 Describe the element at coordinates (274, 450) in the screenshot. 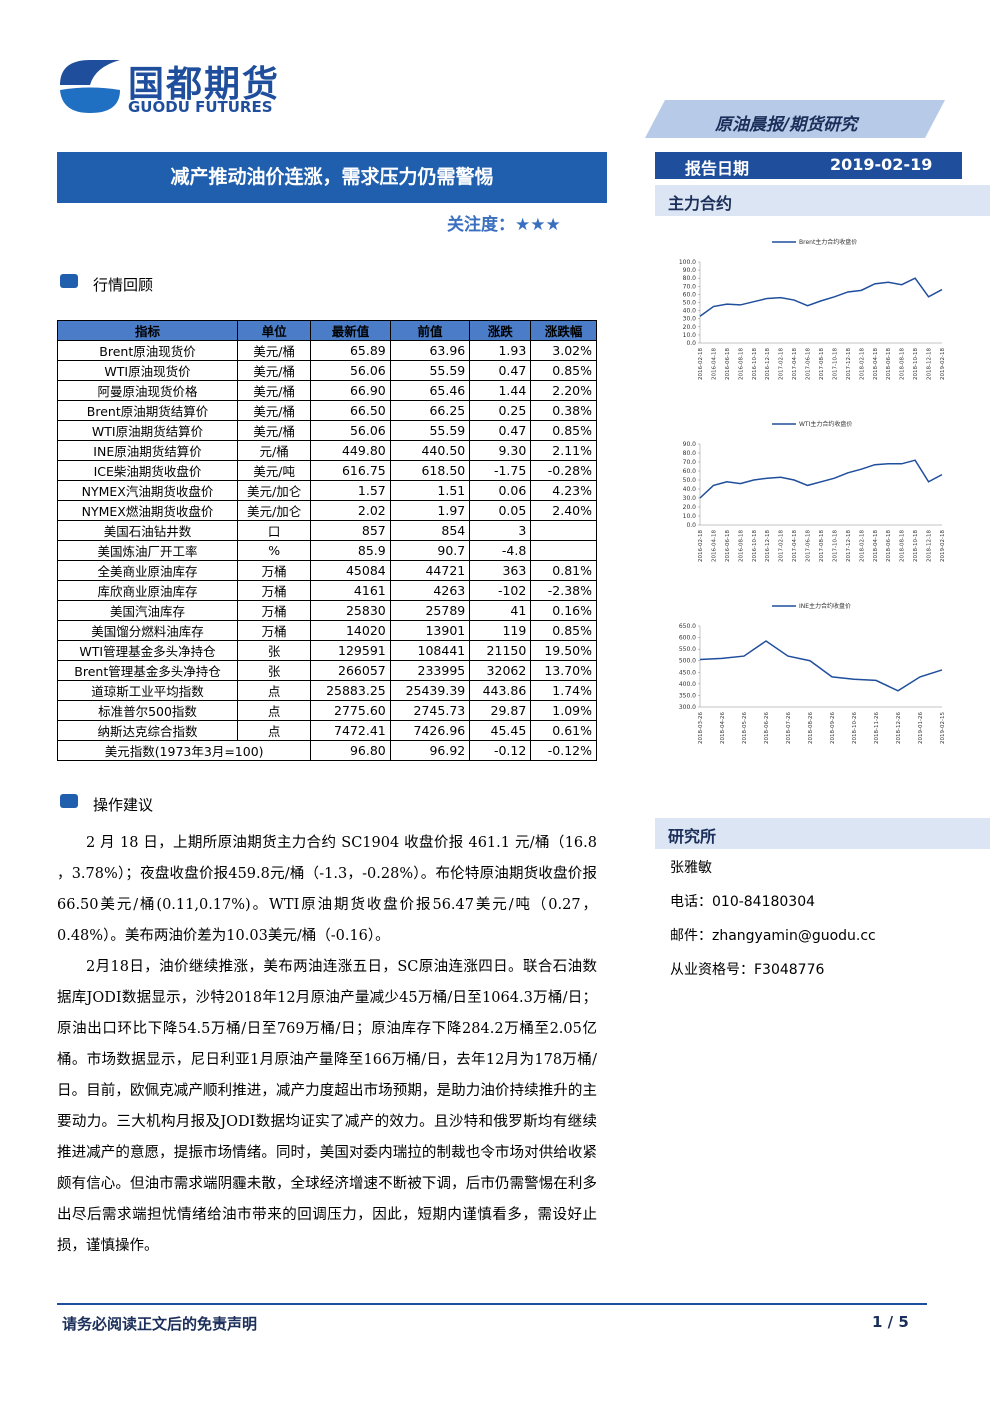

I see `cell: 元/桶` at that location.